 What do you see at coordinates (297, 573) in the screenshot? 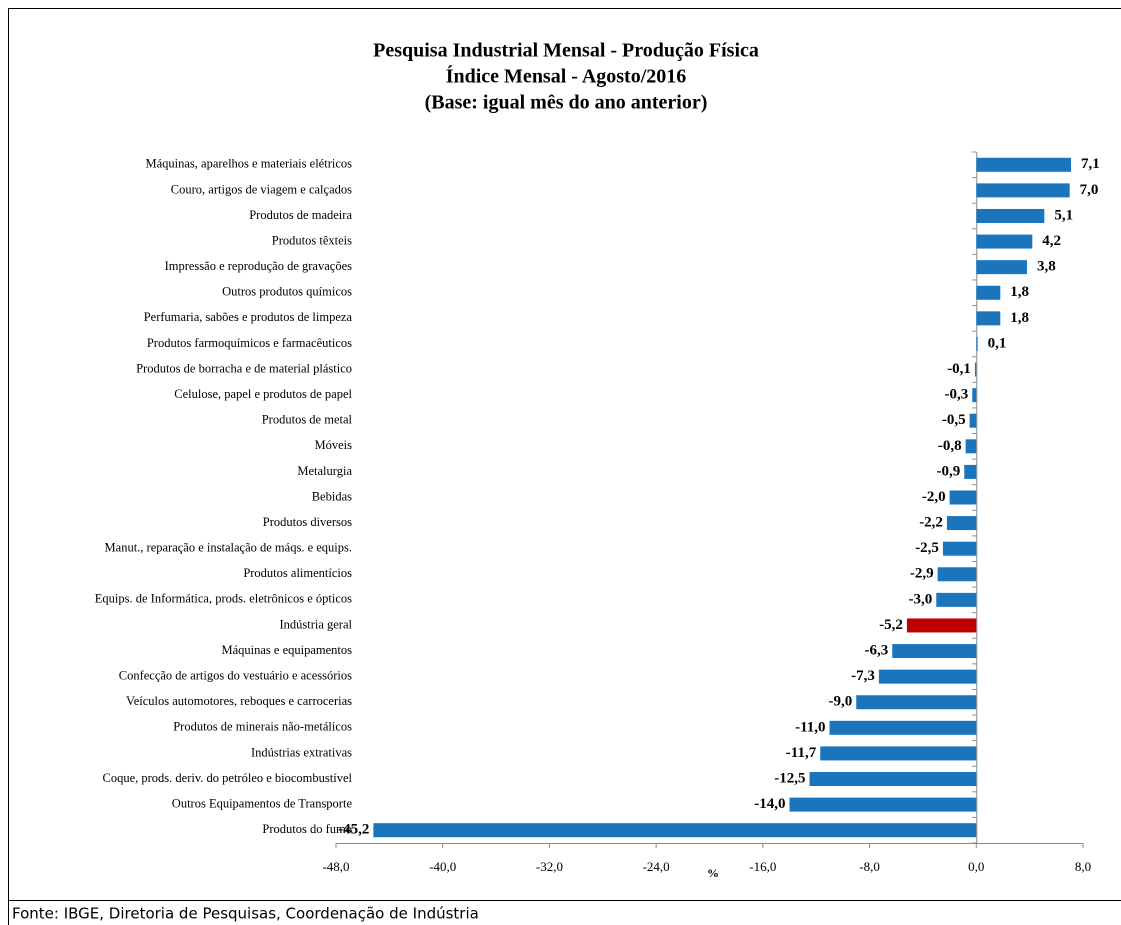
I see `category-label: Produtos alimentícios` at bounding box center [297, 573].